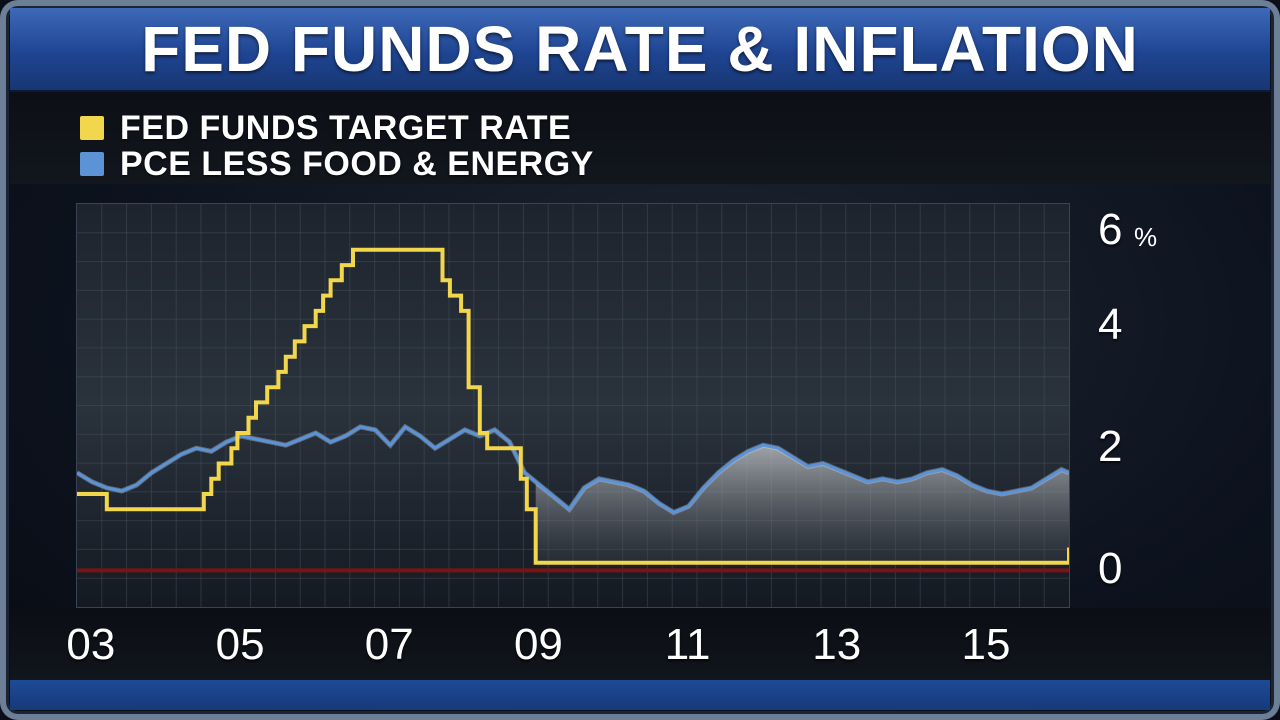 This screenshot has width=1280, height=720. What do you see at coordinates (1110, 569) in the screenshot?
I see `y-tick-label: 0` at bounding box center [1110, 569].